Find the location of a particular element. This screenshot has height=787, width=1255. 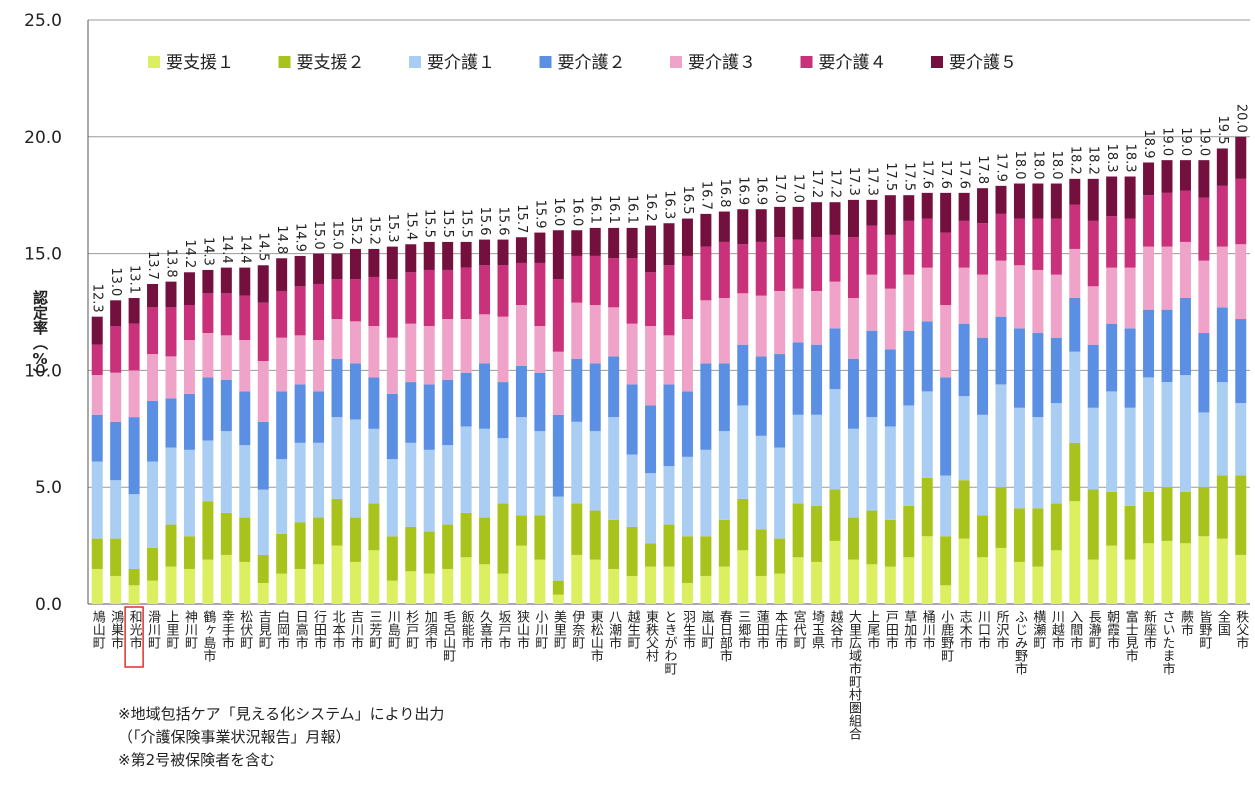

x-tick-label: 毛呂山町 is located at coordinates (448, 636).